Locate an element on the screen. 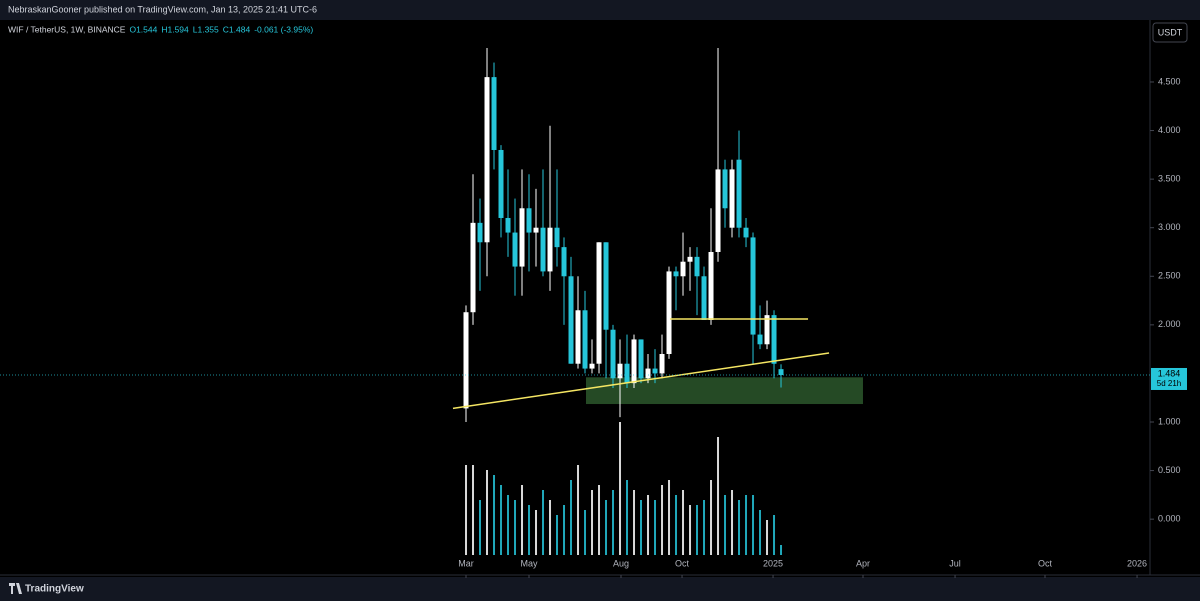 This screenshot has width=1200, height=601. currency: USDT is located at coordinates (1170, 32).